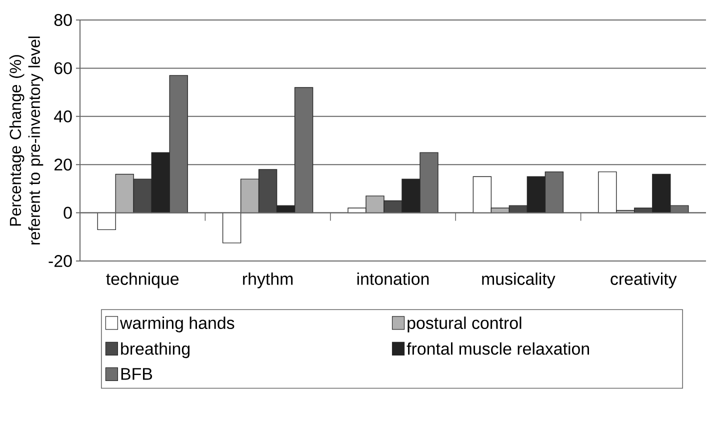 The image size is (708, 437). What do you see at coordinates (643, 280) in the screenshot?
I see `x-tick-label: creativity` at bounding box center [643, 280].